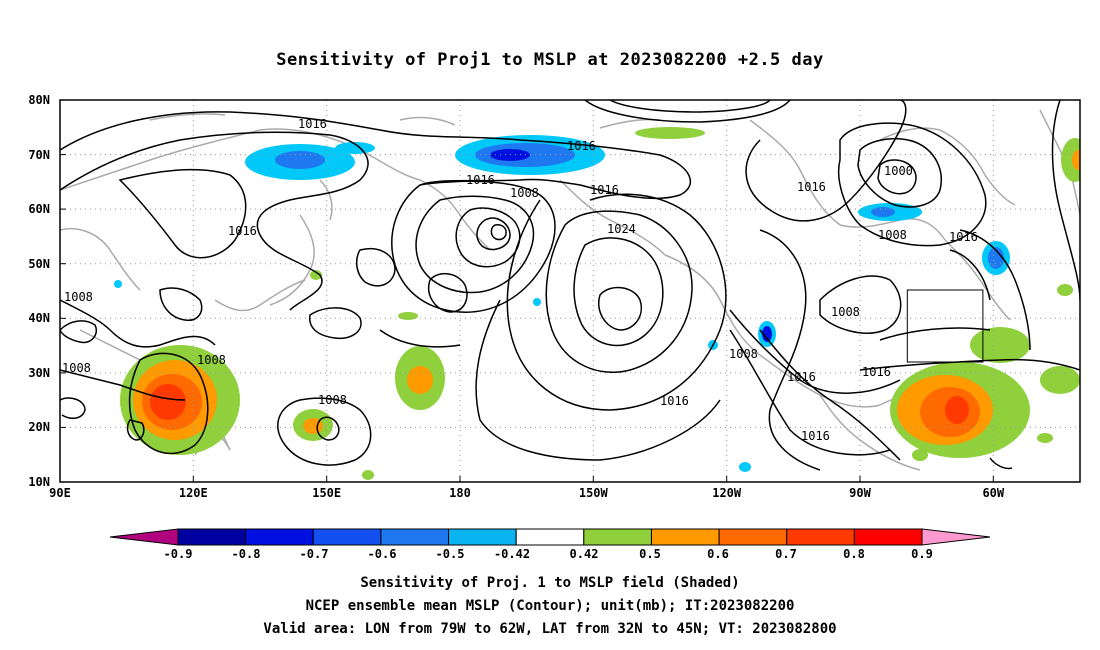 The image size is (1100, 650). What do you see at coordinates (39, 155) in the screenshot?
I see `lat-label: 70N` at bounding box center [39, 155].